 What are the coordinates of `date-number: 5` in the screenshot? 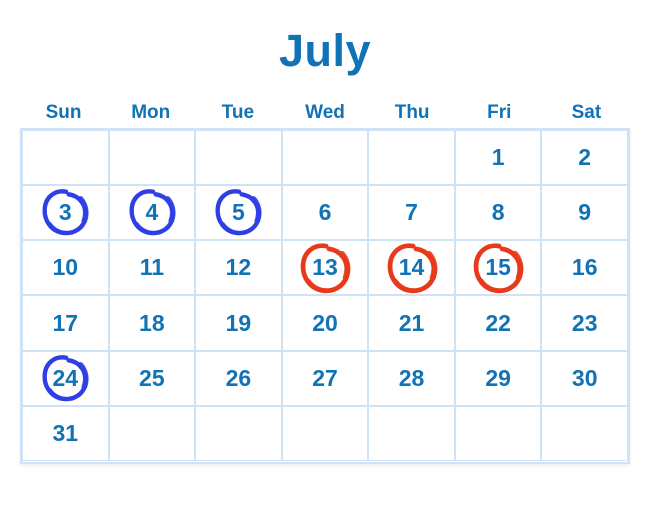 It's located at (238, 211).